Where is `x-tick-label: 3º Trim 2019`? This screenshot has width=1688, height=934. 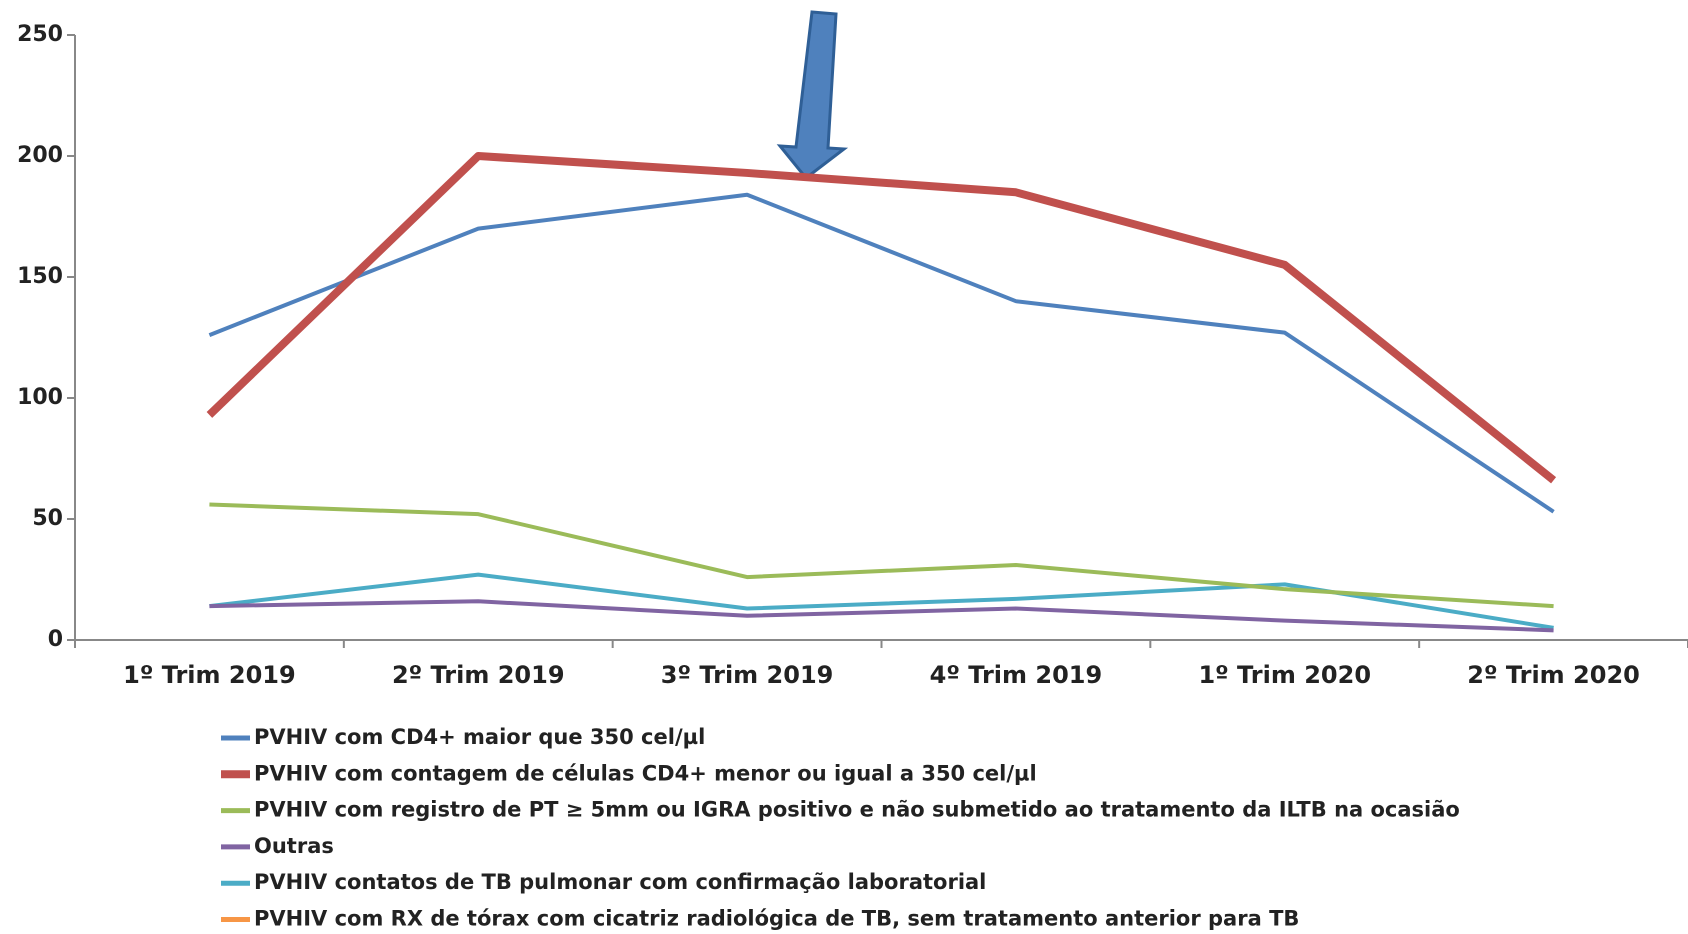
x-tick-label: 3º Trim 2019 is located at coordinates (747, 675).